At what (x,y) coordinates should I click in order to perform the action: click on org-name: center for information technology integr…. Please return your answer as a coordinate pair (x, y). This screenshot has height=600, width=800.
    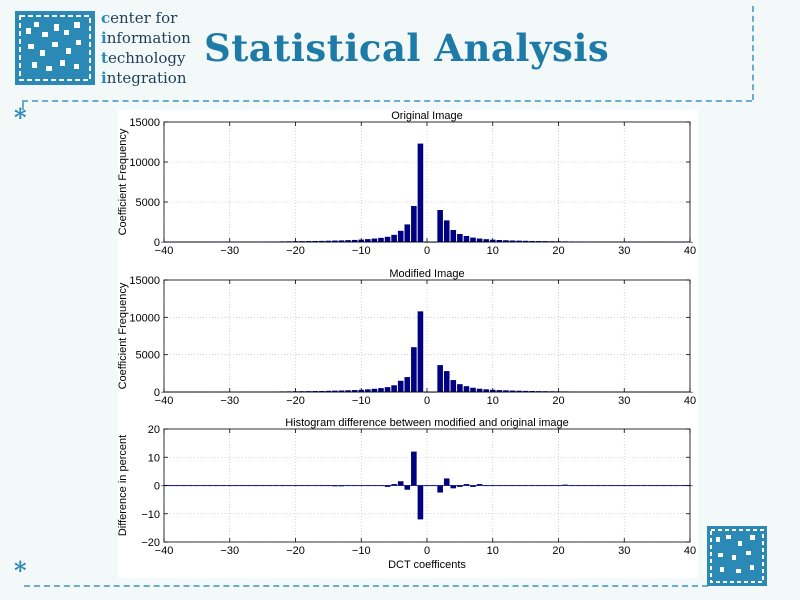
    Looking at the image, I should click on (146, 48).